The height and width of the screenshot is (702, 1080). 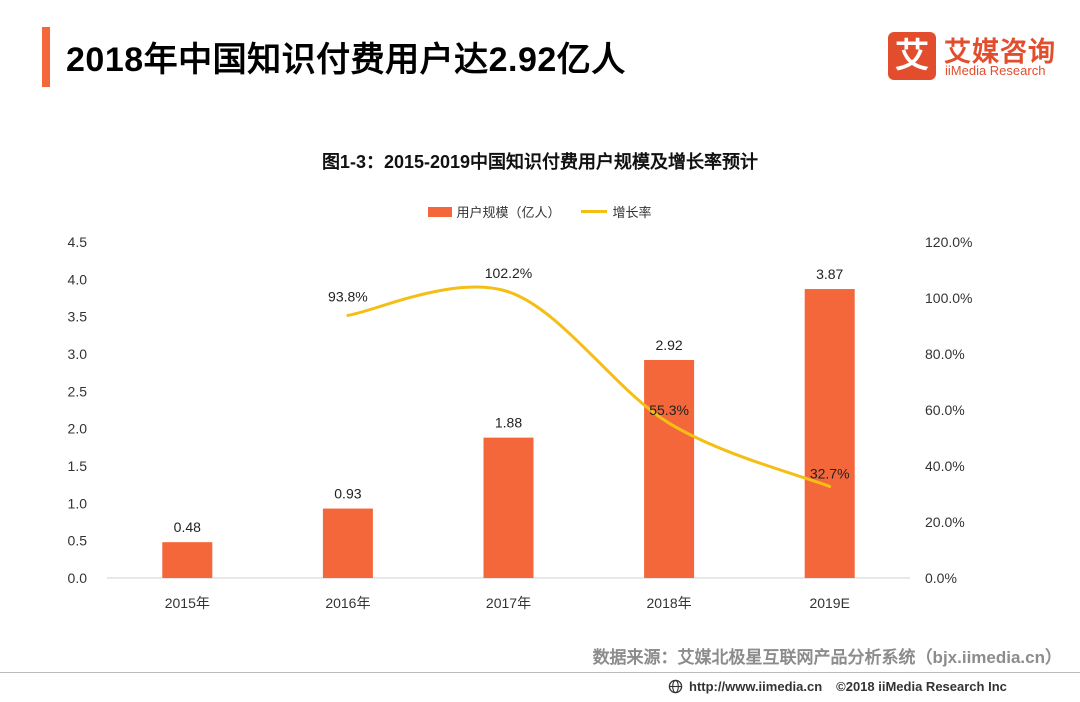 I want to click on legend-swatch-line, so click(x=593, y=211).